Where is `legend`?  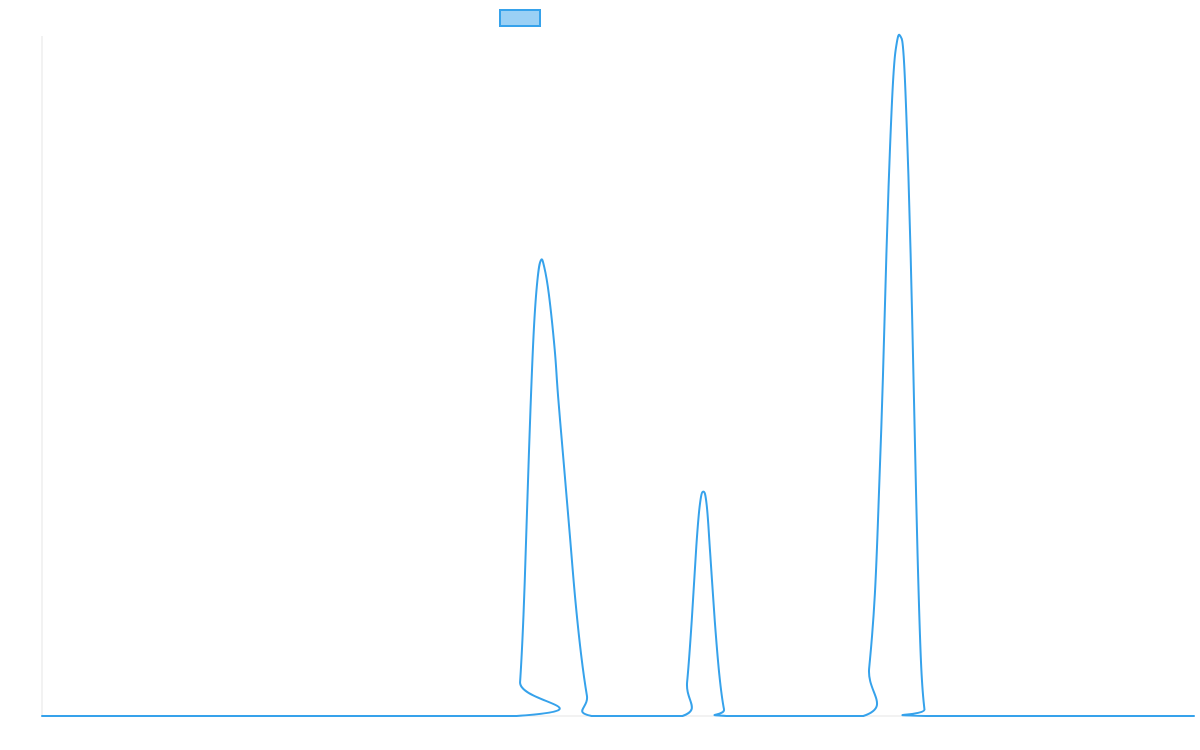
legend is located at coordinates (520, 18).